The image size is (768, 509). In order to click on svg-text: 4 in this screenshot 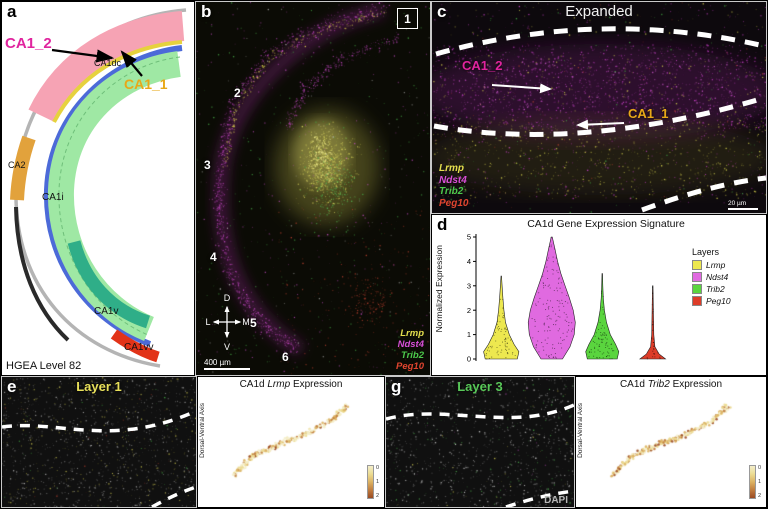, I will do `click(469, 261)`.